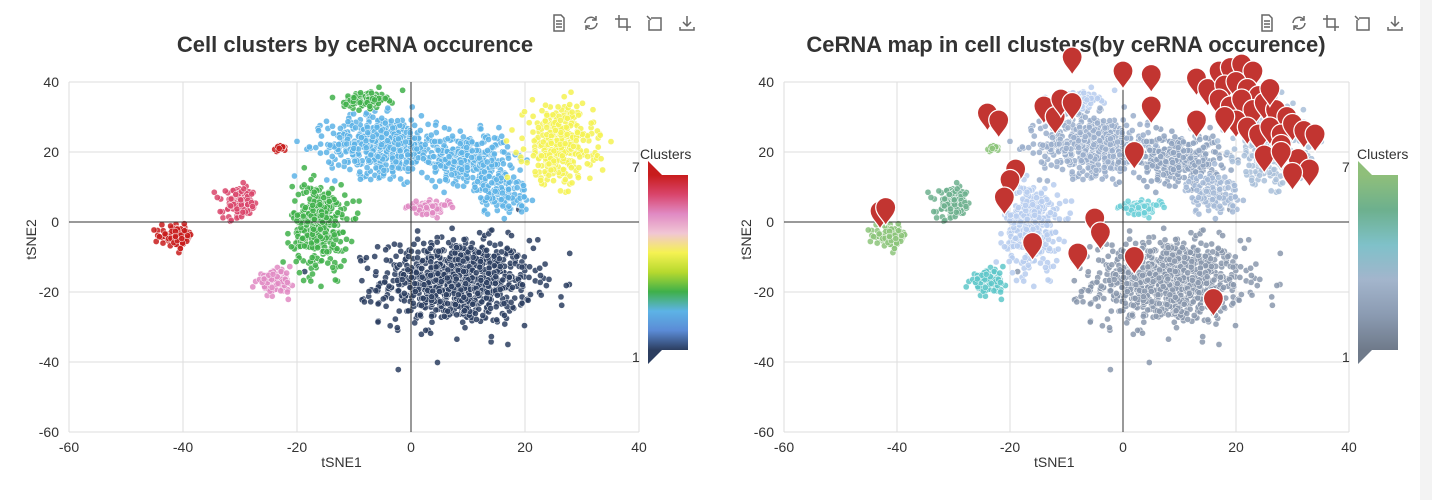 This screenshot has width=1432, height=500. I want to click on visual-map-gradient, so click(668, 262).